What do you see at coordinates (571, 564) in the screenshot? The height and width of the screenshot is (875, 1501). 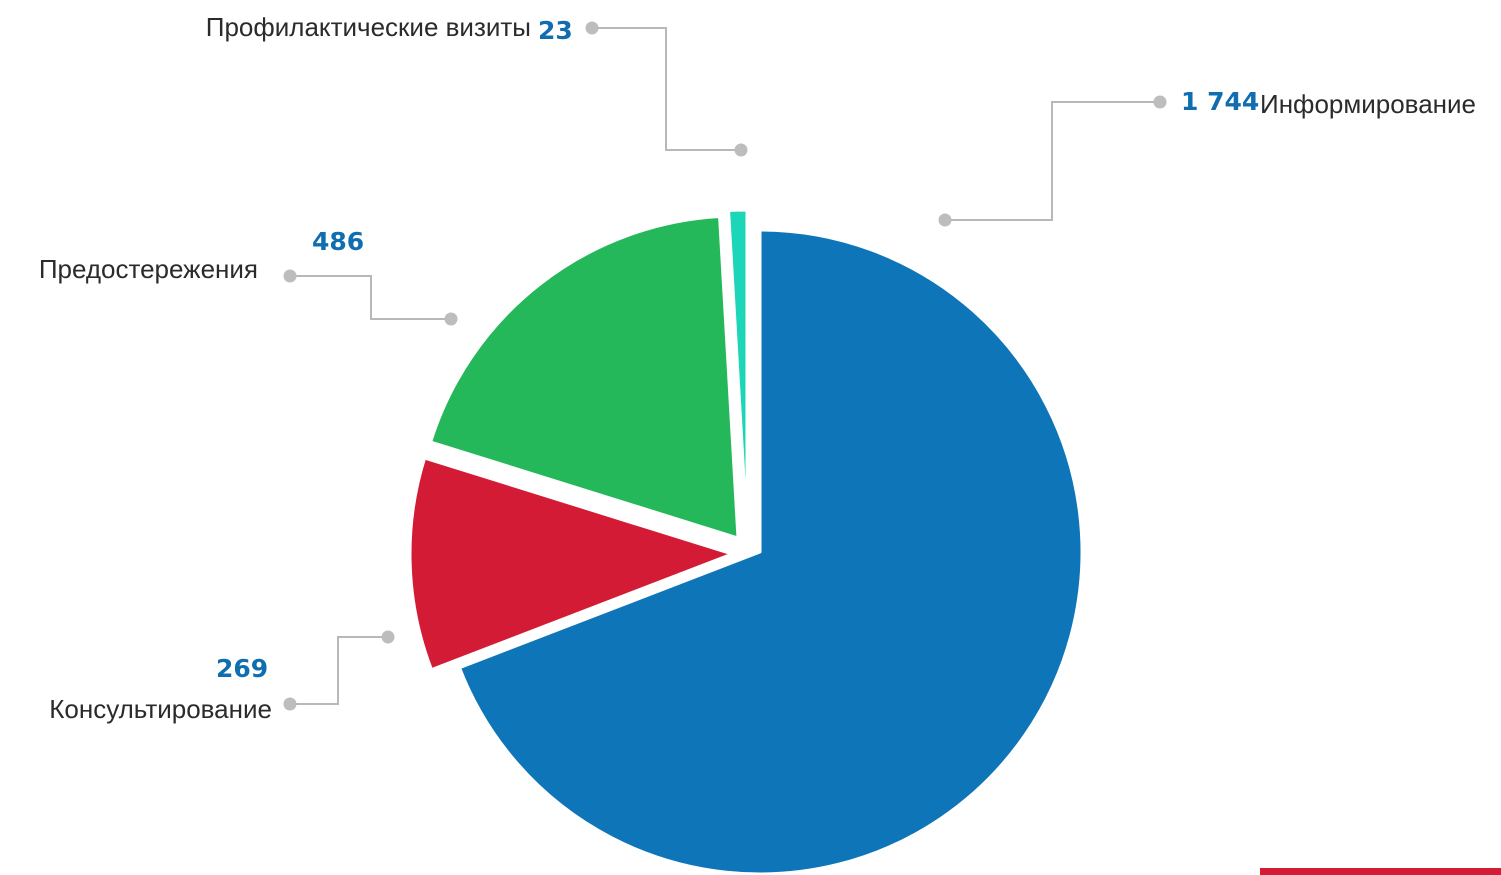 I see `pie-slice-consulting` at bounding box center [571, 564].